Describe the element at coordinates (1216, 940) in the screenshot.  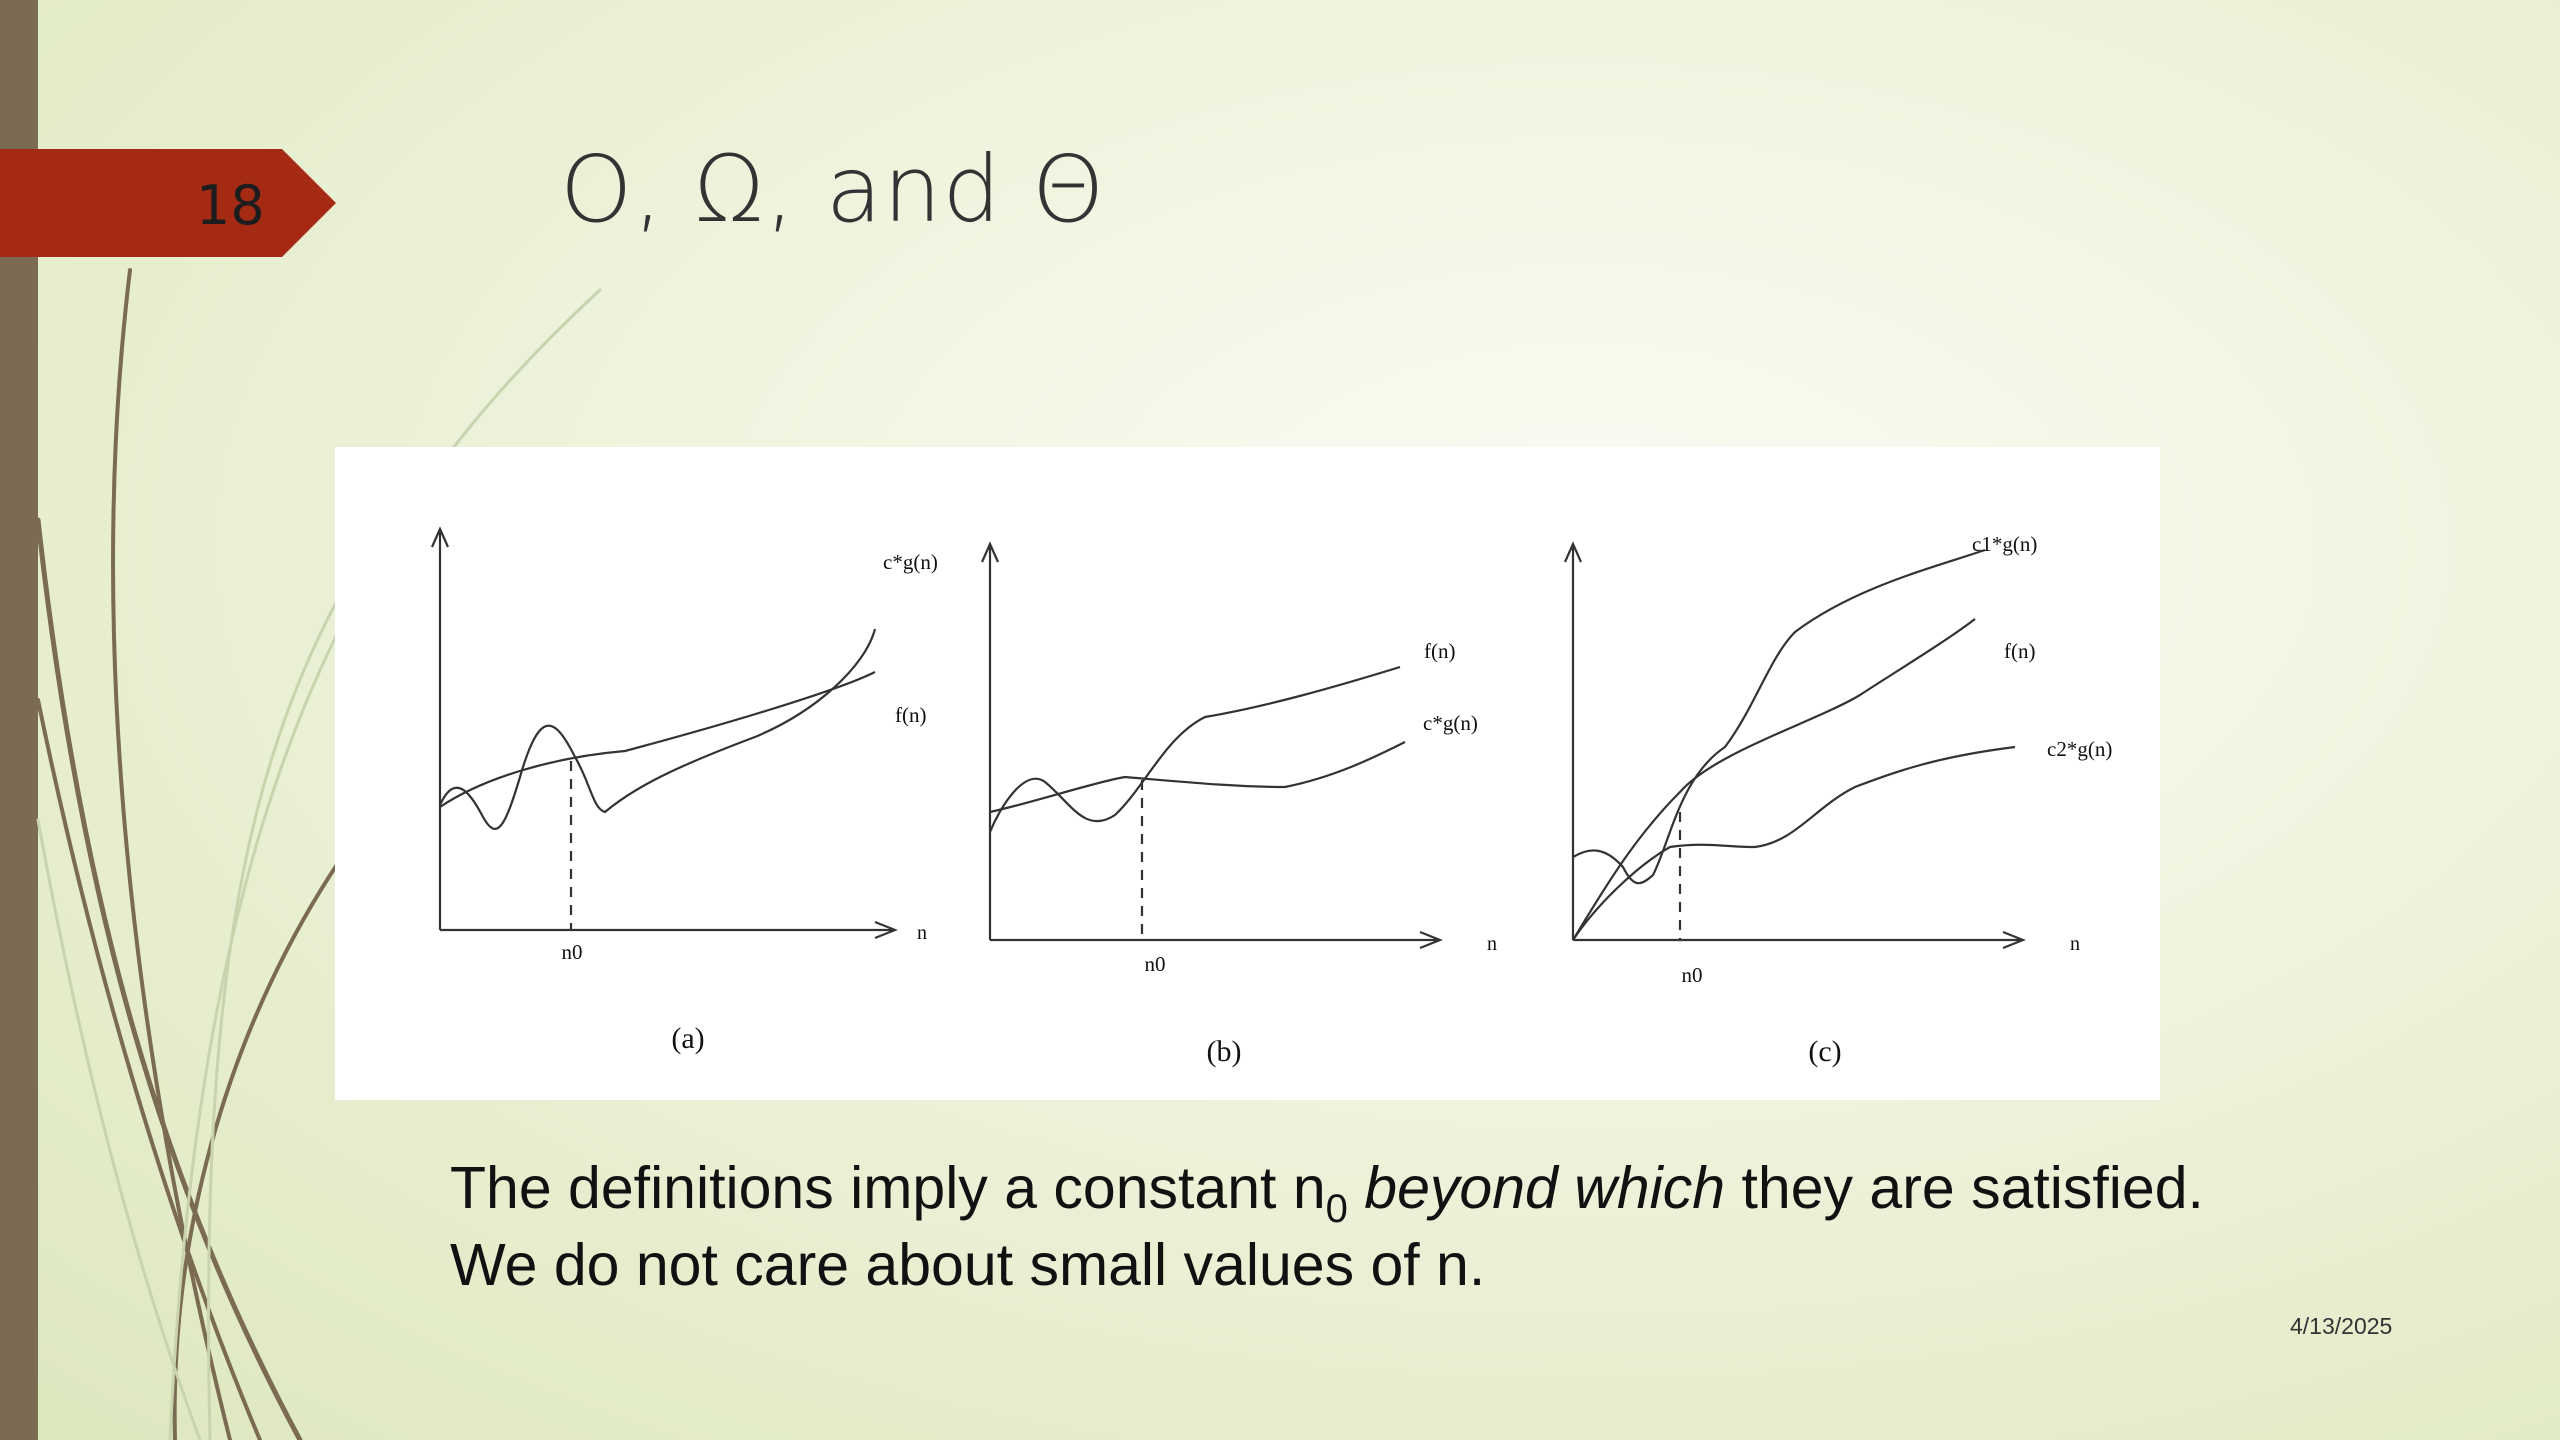
I see `panel-b-x-axis` at that location.